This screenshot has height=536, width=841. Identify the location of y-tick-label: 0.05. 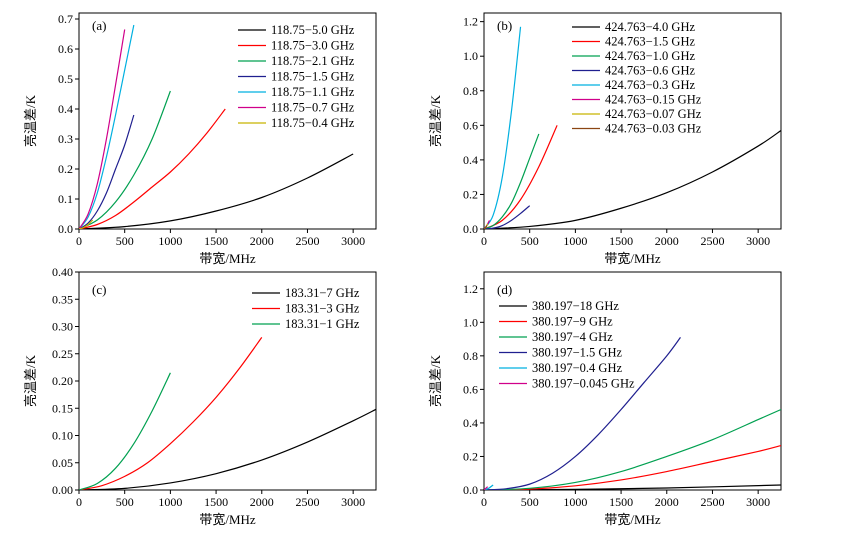
(62, 463).